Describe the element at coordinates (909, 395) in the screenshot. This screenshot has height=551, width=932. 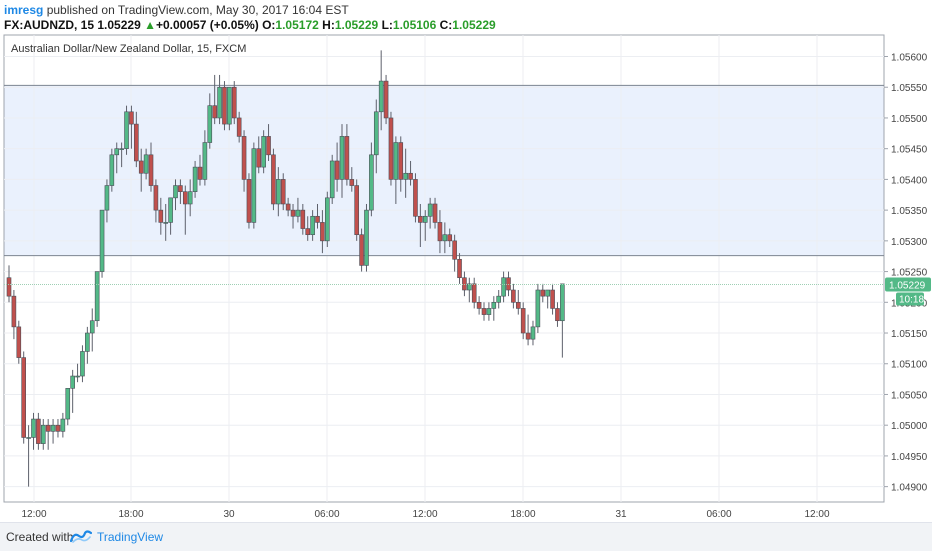
I see `y-tick-label: 1.05050` at that location.